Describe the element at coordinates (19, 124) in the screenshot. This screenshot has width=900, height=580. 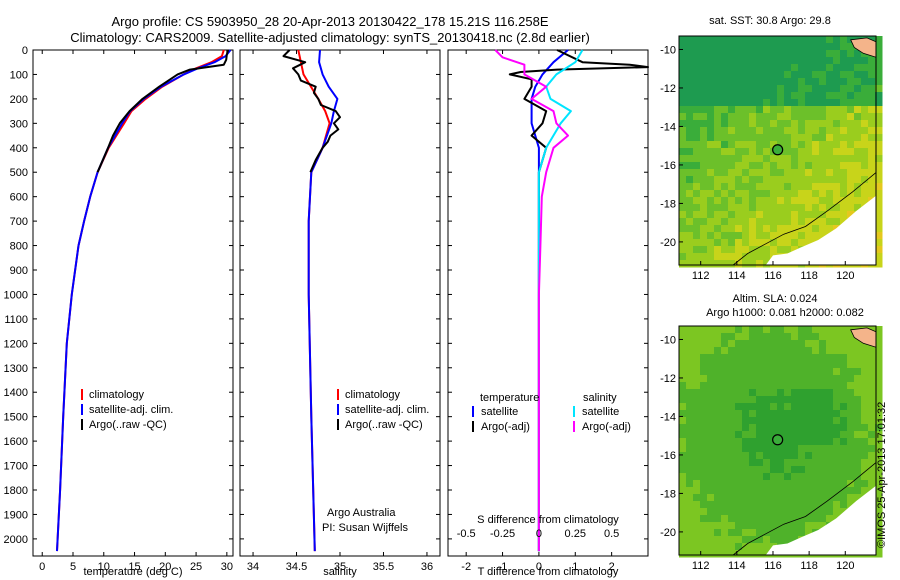
I see `depth-tick-label: 300` at that location.